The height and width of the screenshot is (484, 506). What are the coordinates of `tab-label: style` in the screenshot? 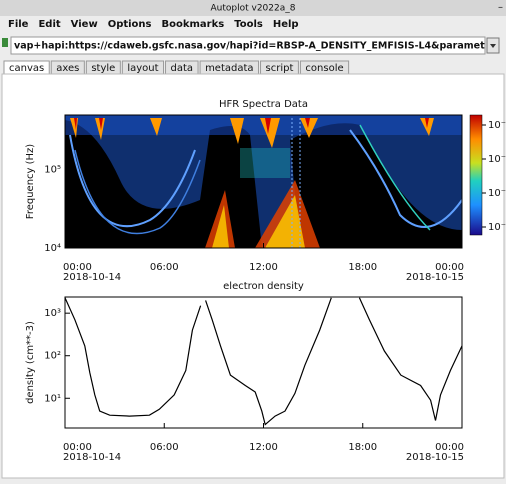 It's located at (103, 68).